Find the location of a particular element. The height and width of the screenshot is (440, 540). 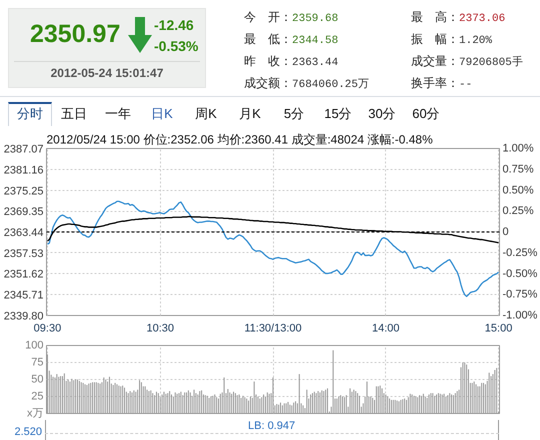

y-tick-label: 2387.07 is located at coordinates (24, 150).